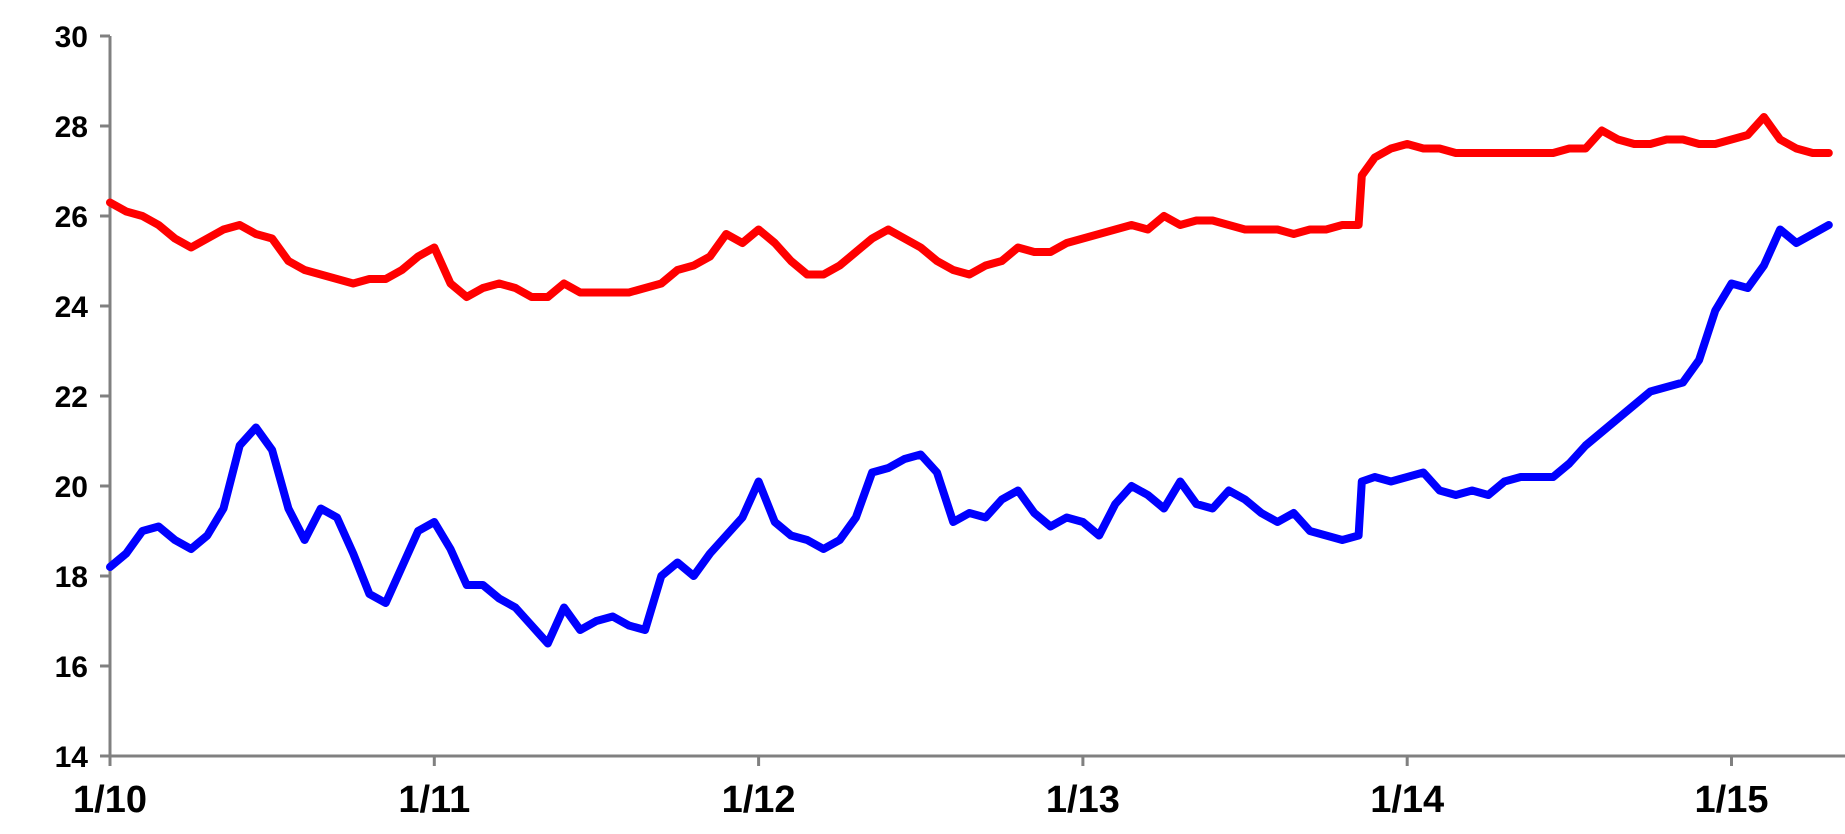 The height and width of the screenshot is (834, 1845). What do you see at coordinates (759, 800) in the screenshot?
I see `x-tick-label: 1/12` at bounding box center [759, 800].